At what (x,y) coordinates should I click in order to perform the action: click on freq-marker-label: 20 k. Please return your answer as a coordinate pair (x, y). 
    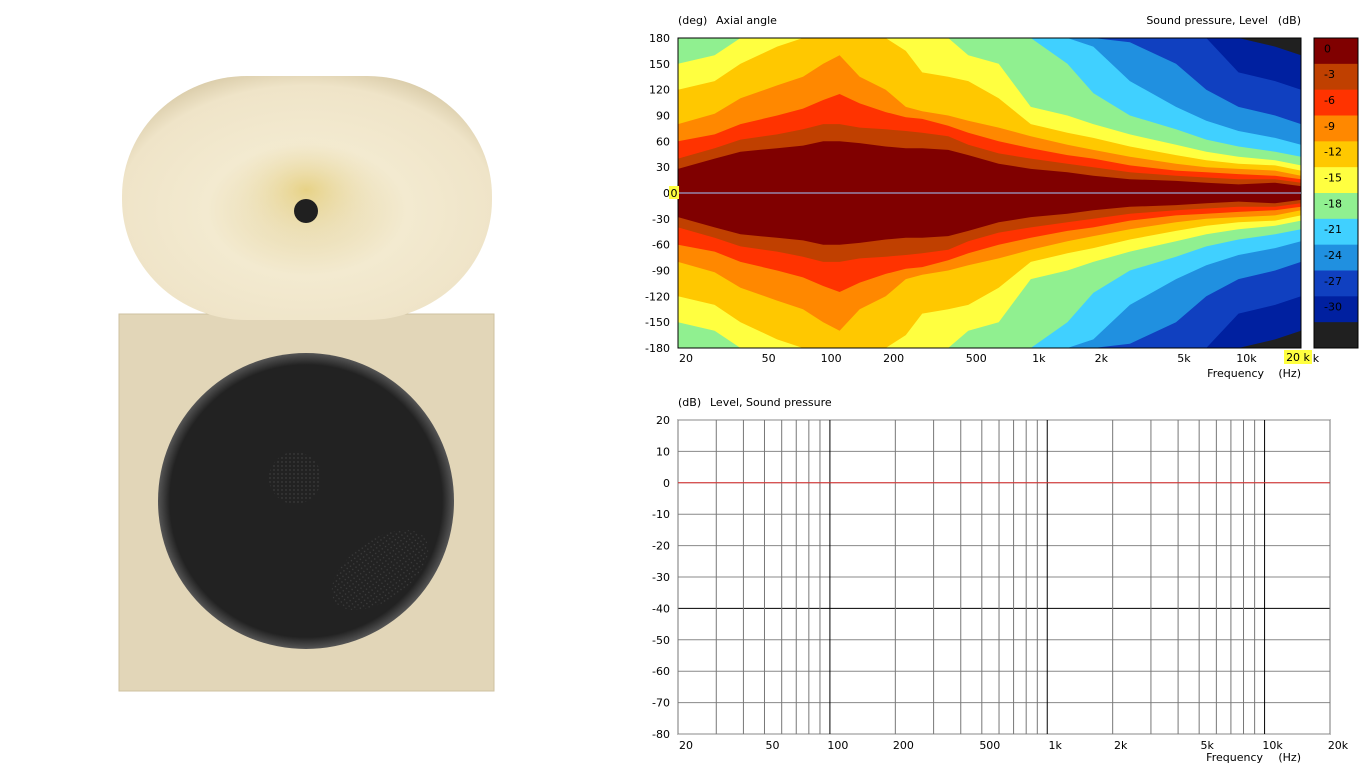
    Looking at the image, I should click on (1298, 357).